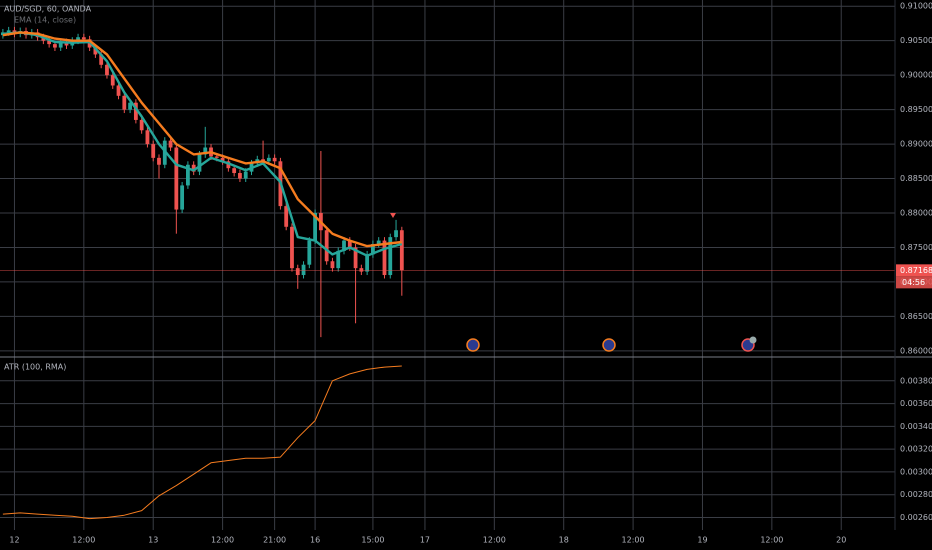 The height and width of the screenshot is (550, 932). I want to click on event-icons, so click(611, 344).